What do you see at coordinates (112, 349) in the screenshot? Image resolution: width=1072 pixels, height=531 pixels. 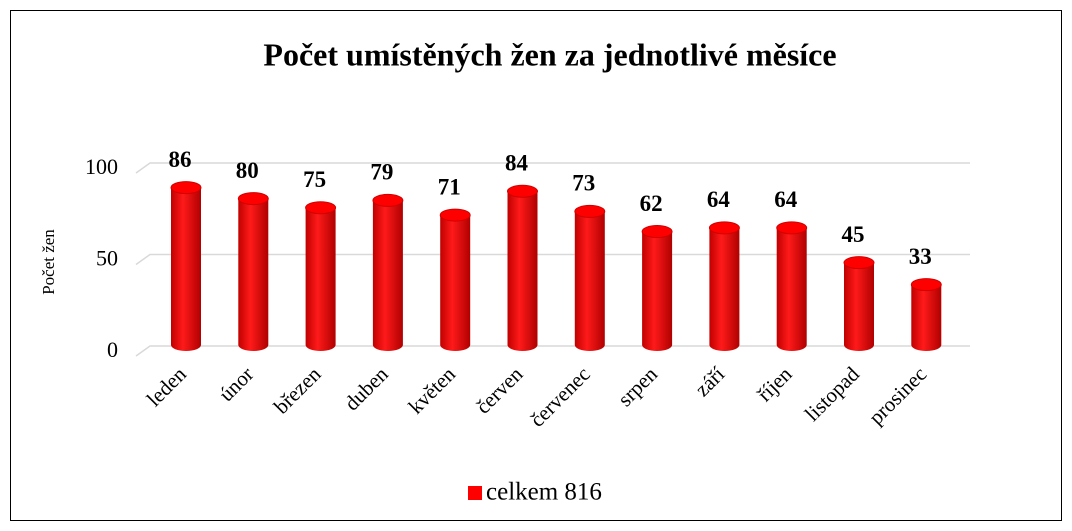 I see `y-tick-label: 0` at bounding box center [112, 349].